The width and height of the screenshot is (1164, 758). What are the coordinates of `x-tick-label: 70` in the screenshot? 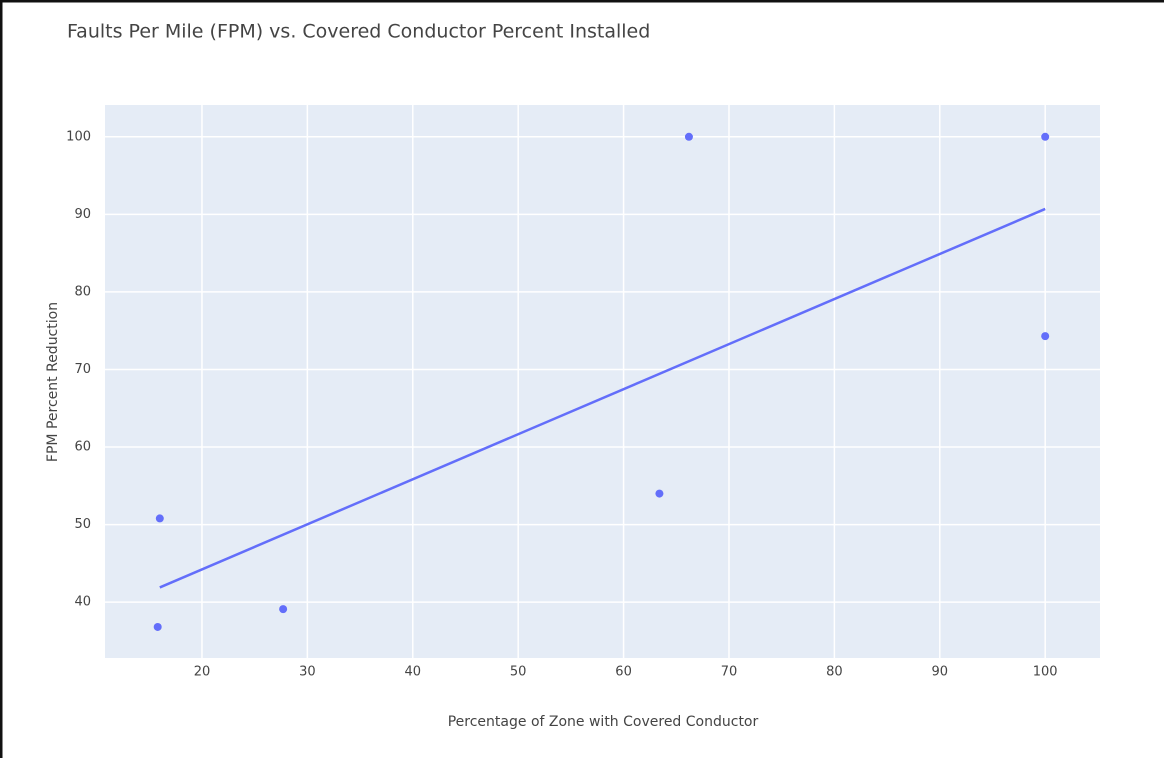 It's located at (729, 672).